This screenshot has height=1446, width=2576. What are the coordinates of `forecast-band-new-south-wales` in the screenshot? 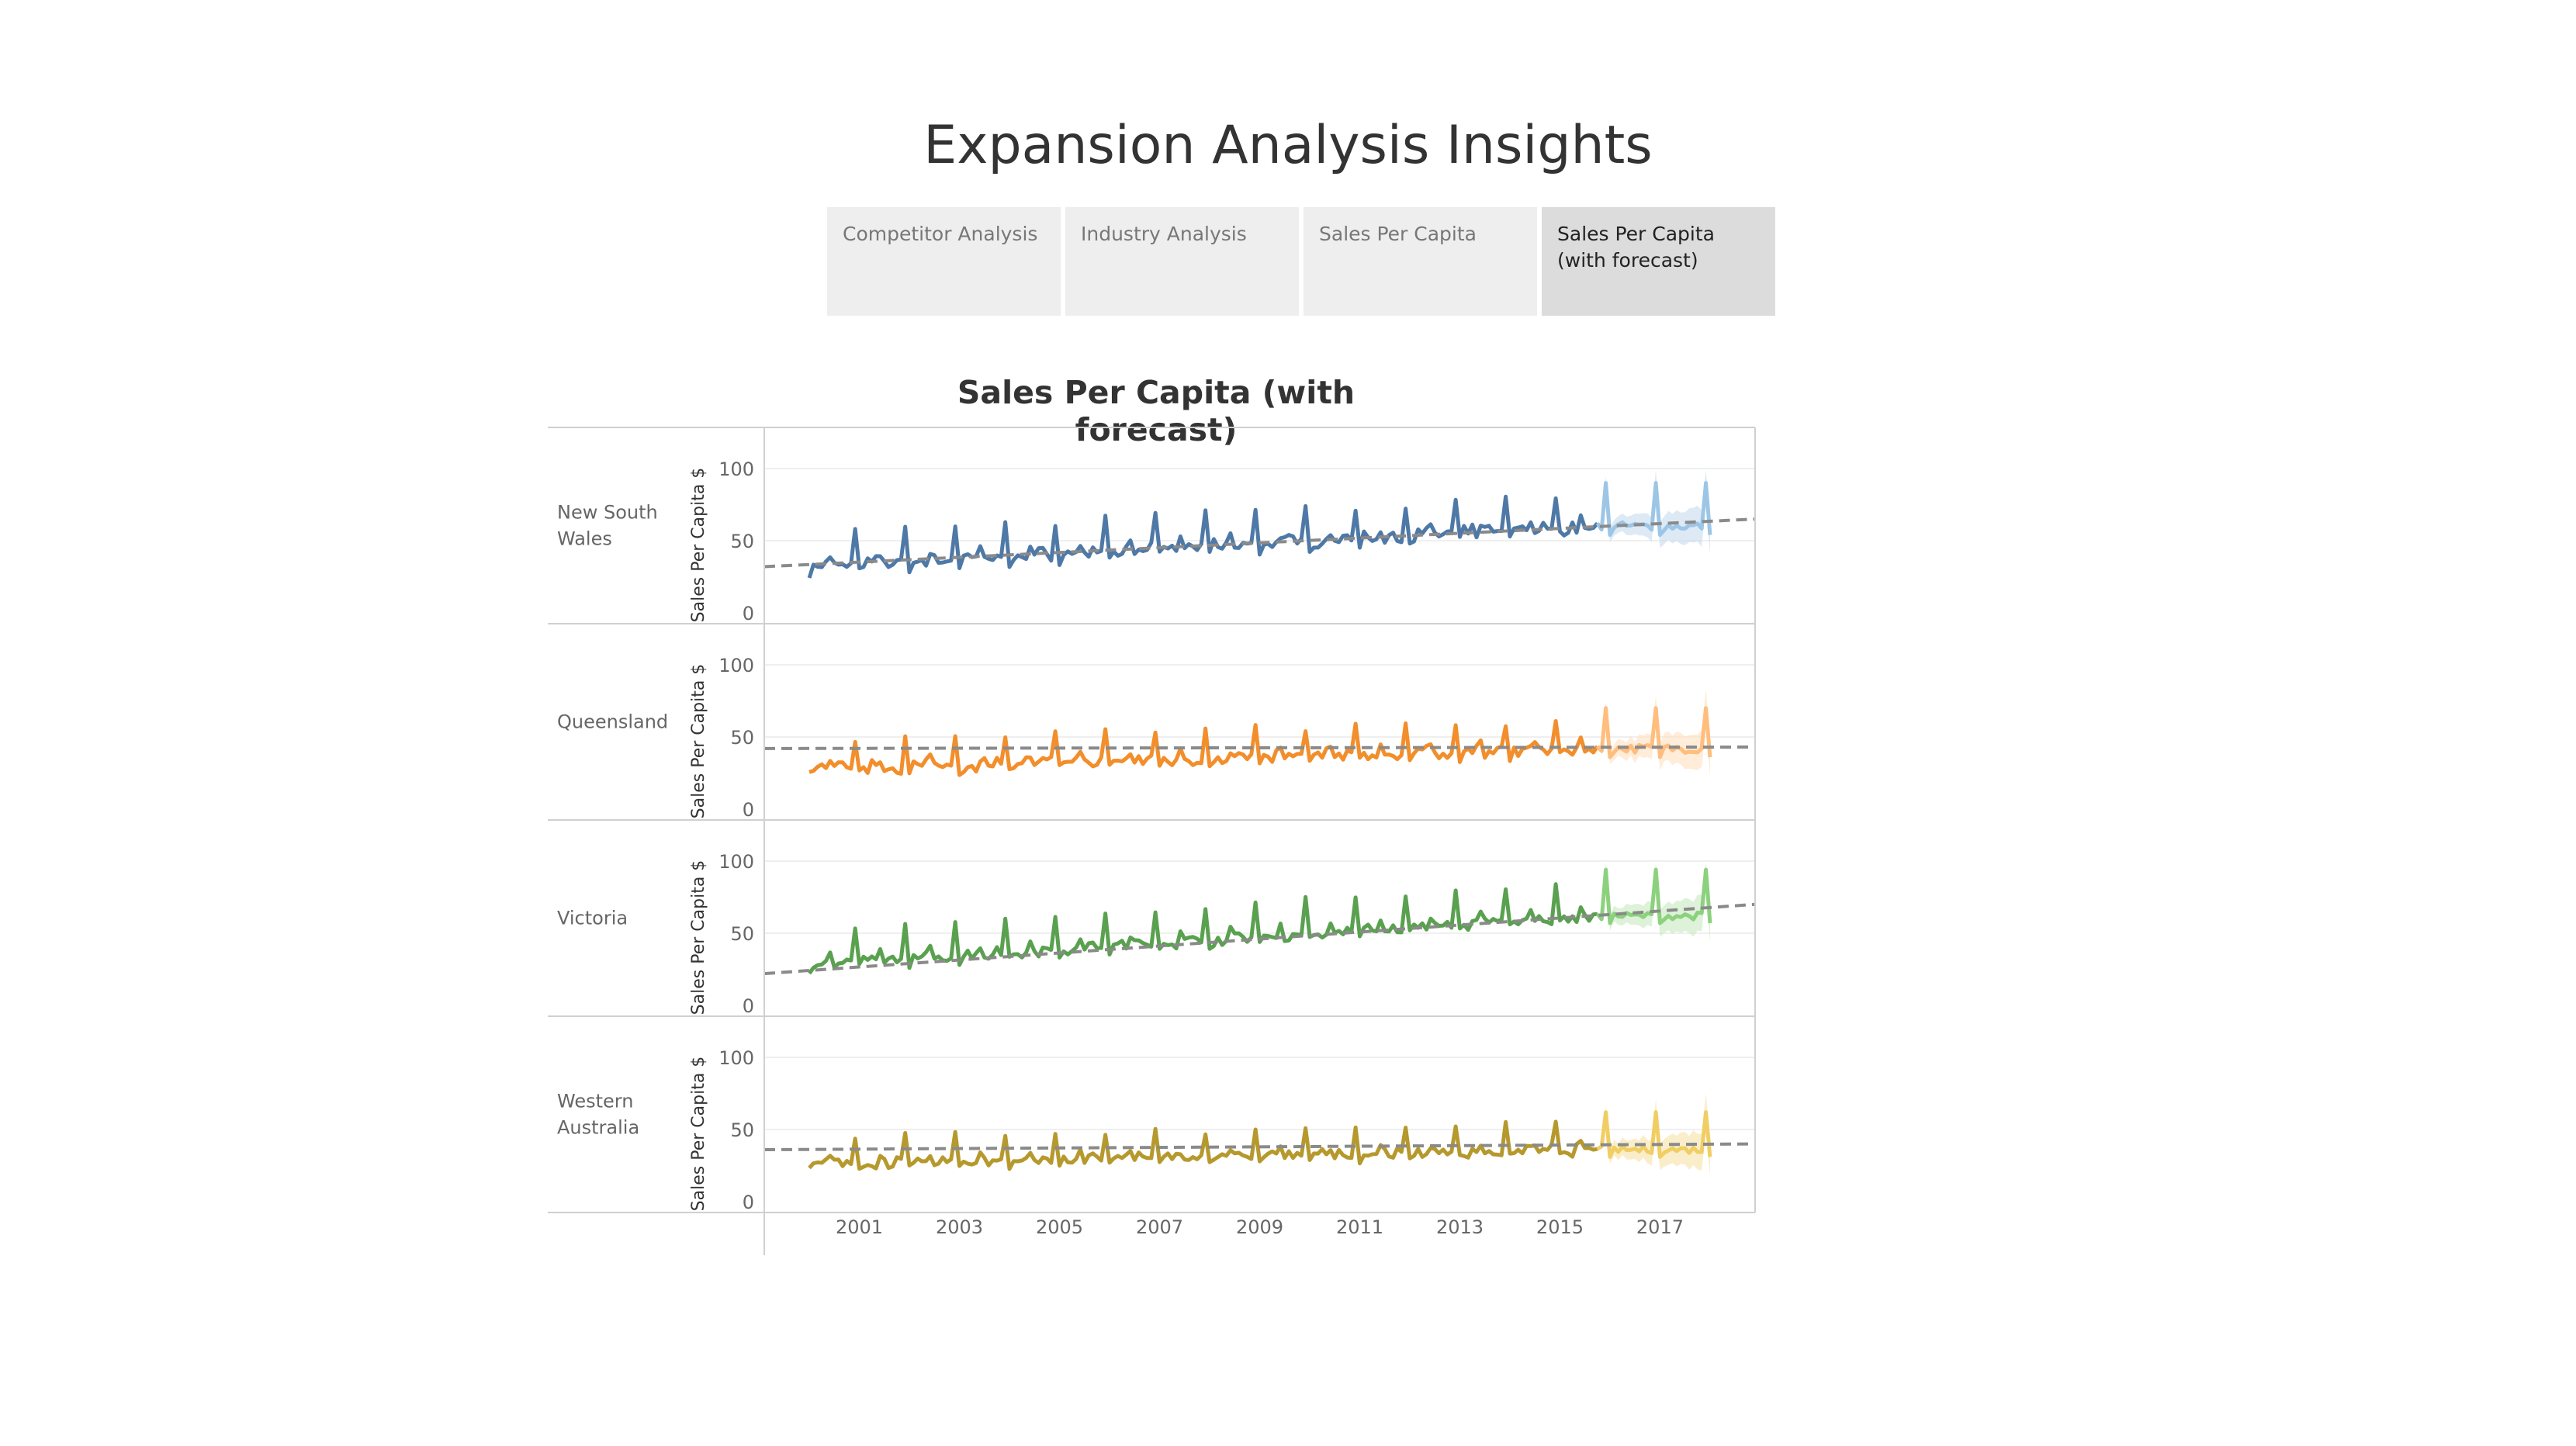 It's located at (1655, 512).